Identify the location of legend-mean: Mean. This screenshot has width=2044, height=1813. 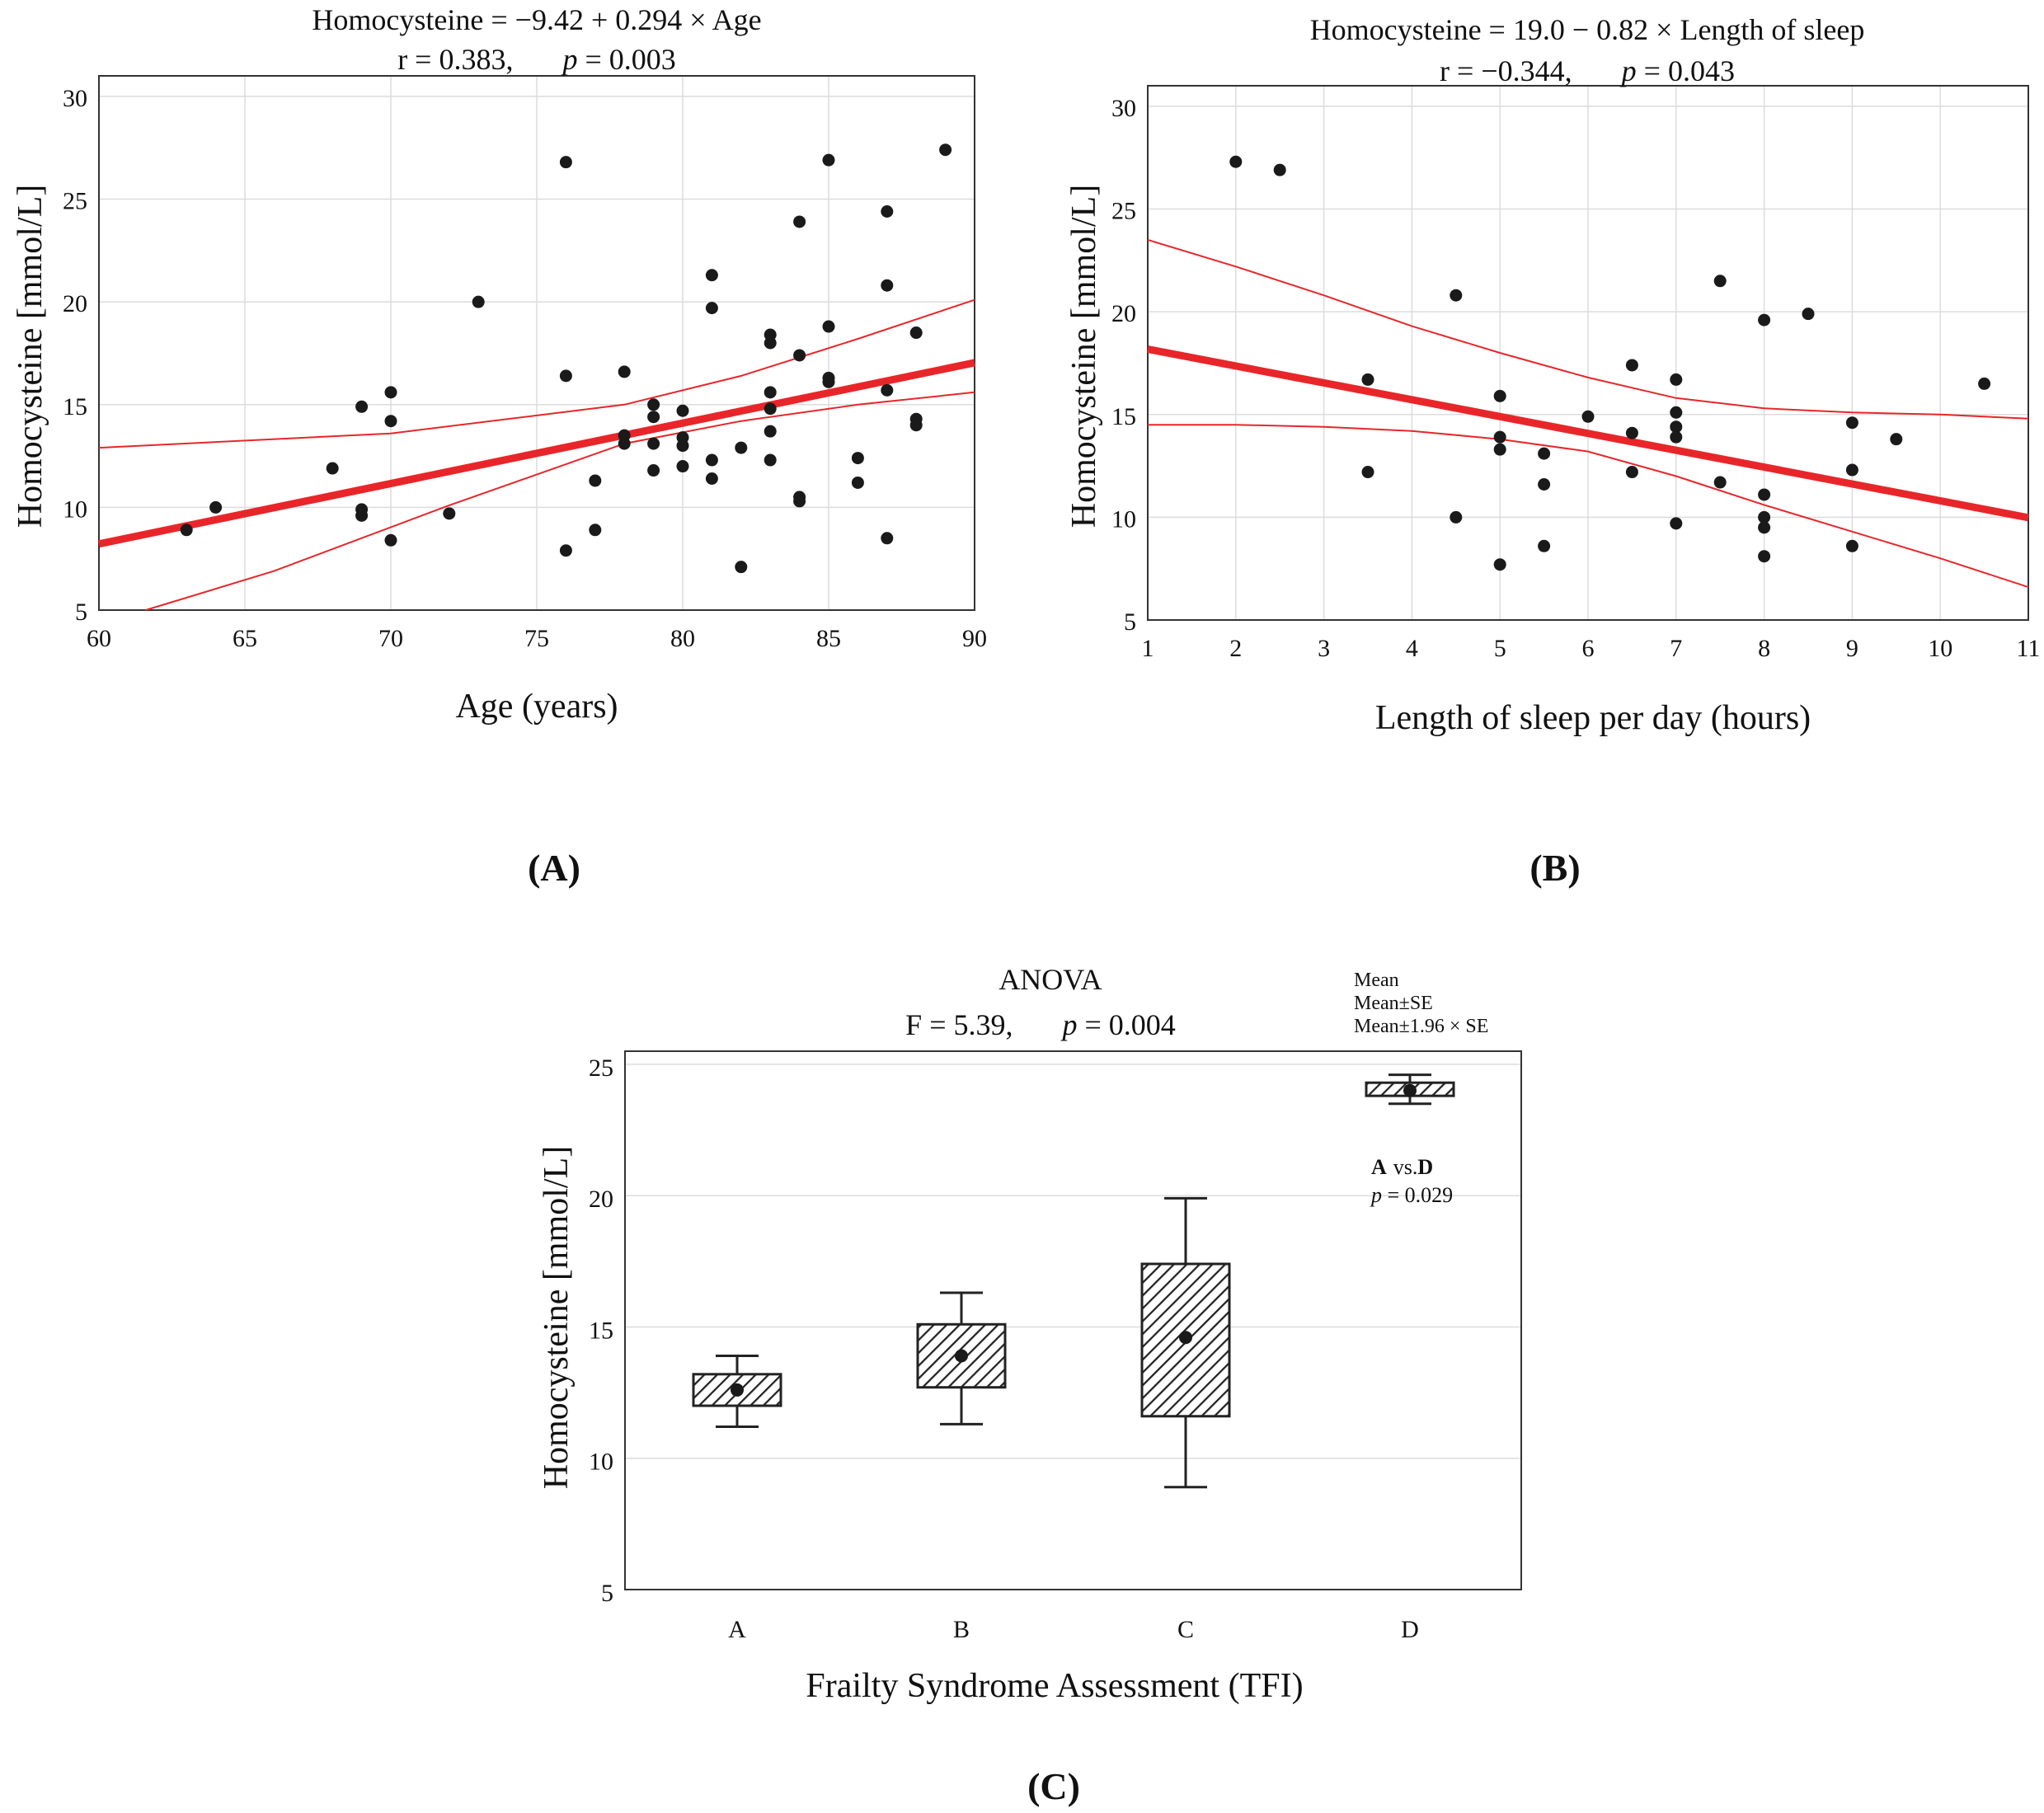
(1376, 981).